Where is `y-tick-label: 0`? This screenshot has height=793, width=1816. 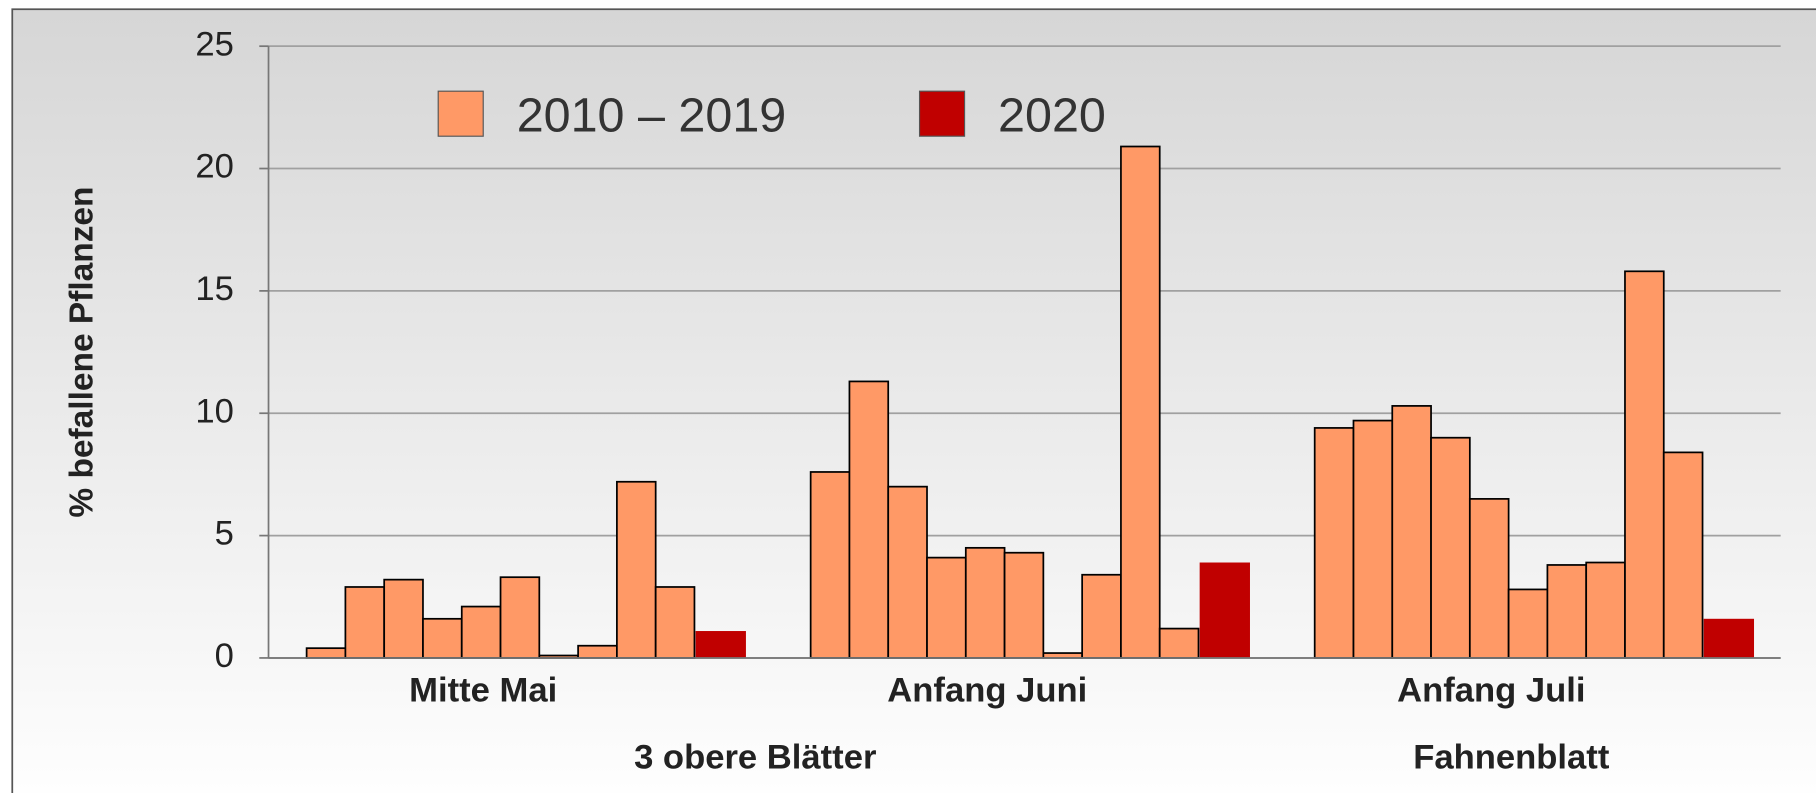
y-tick-label: 0 is located at coordinates (224, 656).